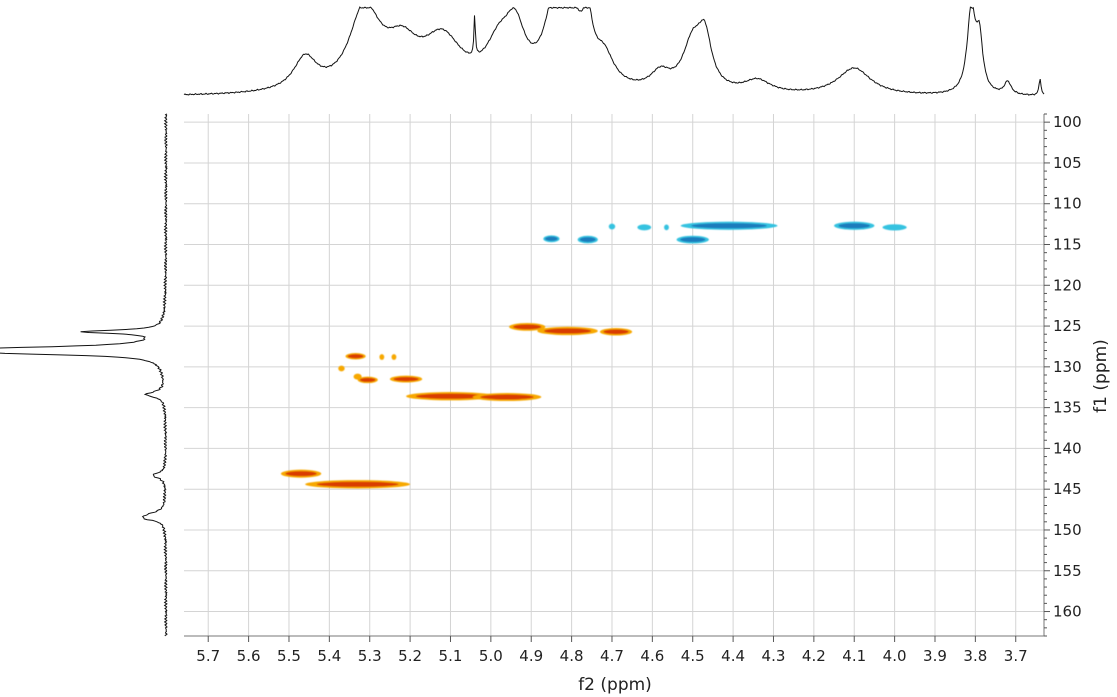 The height and width of the screenshot is (697, 1117). What do you see at coordinates (1067, 612) in the screenshot?
I see `y-tick-label: 160` at bounding box center [1067, 612].